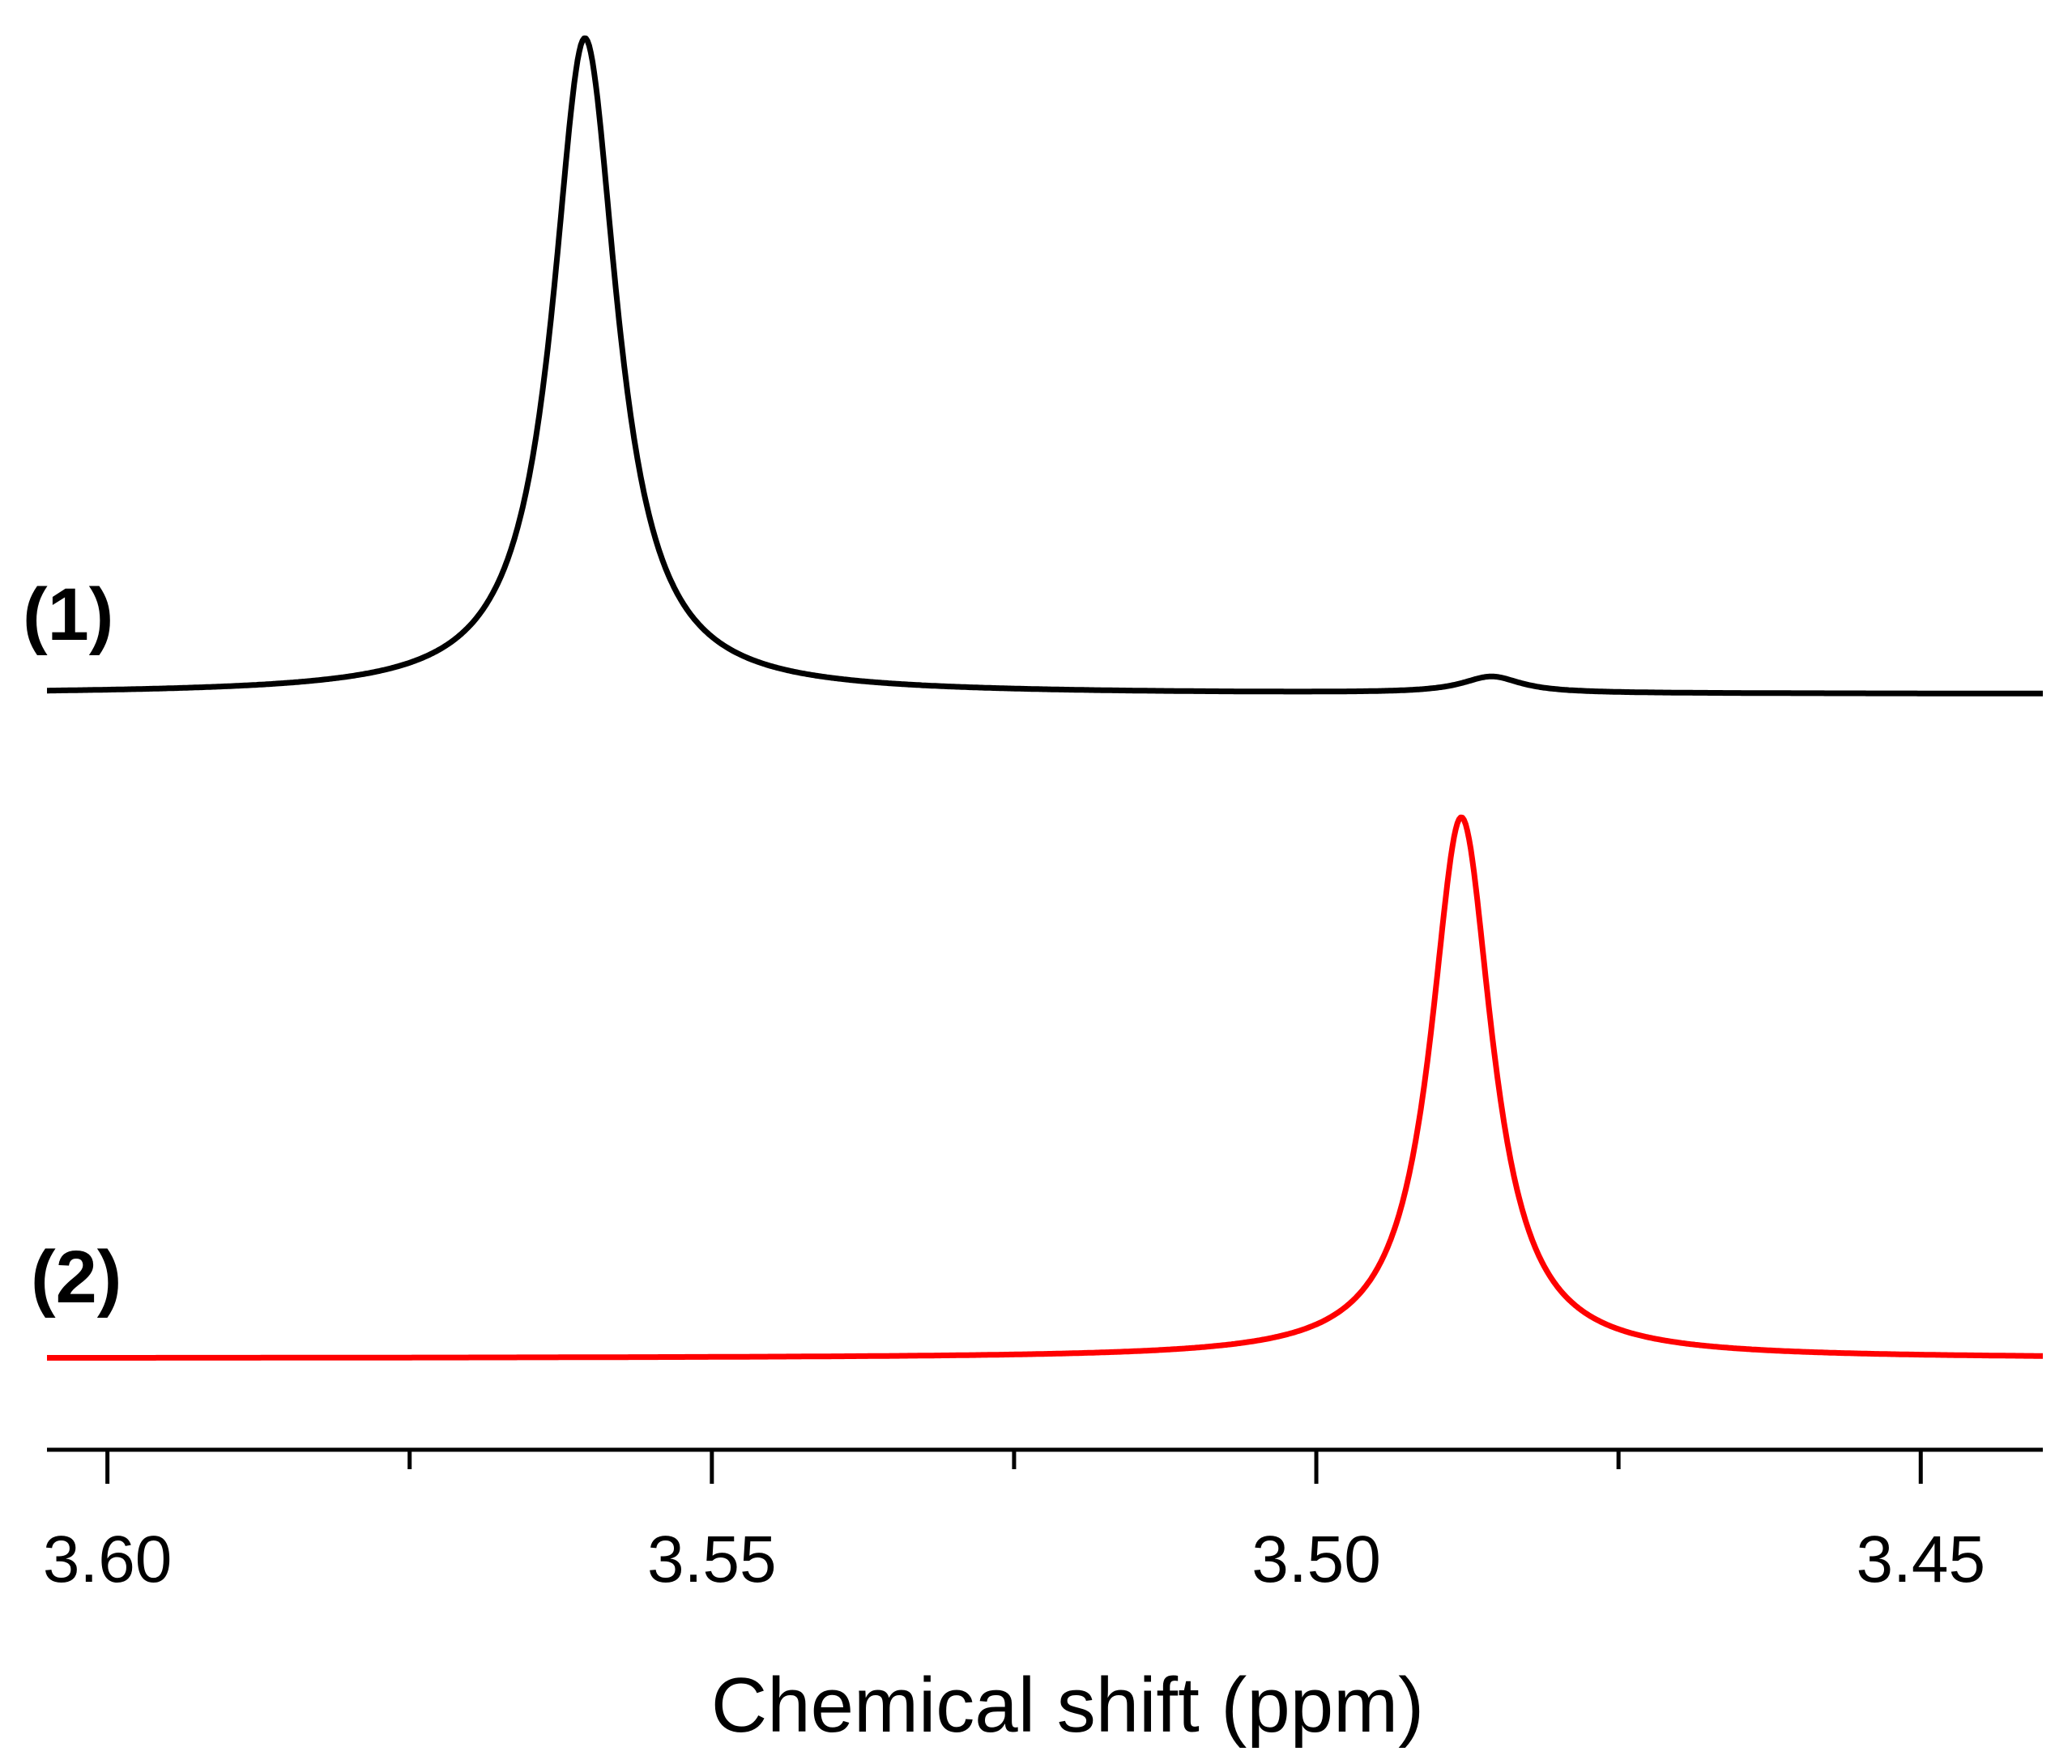 The height and width of the screenshot is (1764, 2072). I want to click on x-tick-label: 3.50, so click(1316, 1559).